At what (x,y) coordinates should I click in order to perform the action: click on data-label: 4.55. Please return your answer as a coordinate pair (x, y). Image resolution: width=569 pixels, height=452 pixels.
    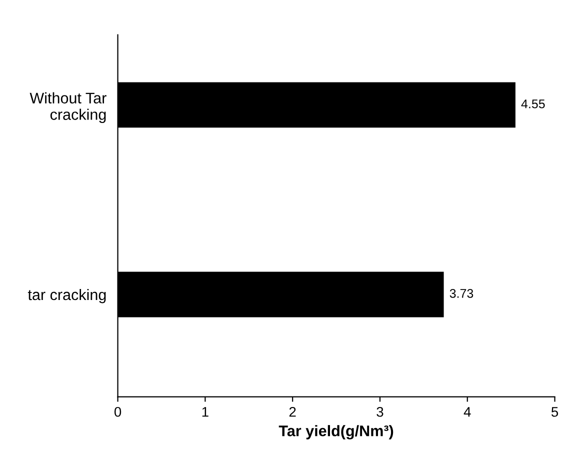
    Looking at the image, I should click on (533, 104).